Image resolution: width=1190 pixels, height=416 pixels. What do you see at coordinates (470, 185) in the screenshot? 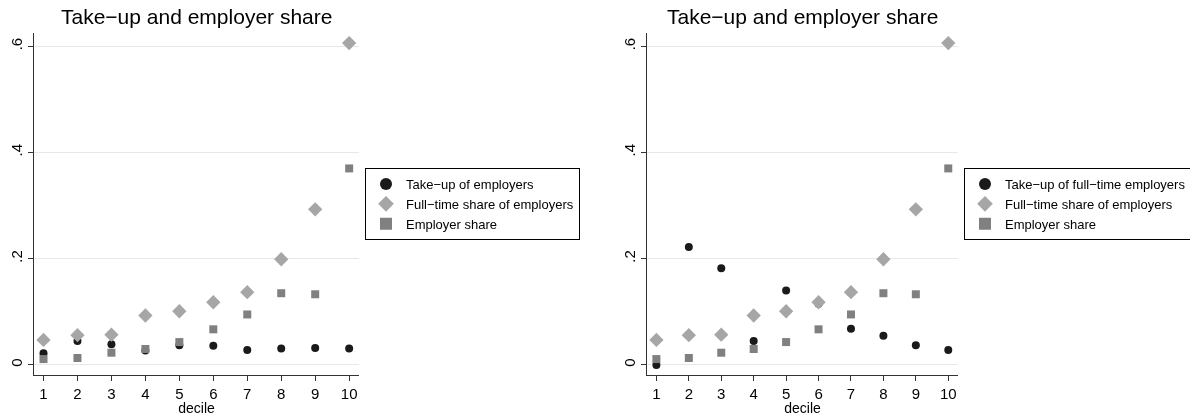
I see `legend-label: Take−up of employers` at bounding box center [470, 185].